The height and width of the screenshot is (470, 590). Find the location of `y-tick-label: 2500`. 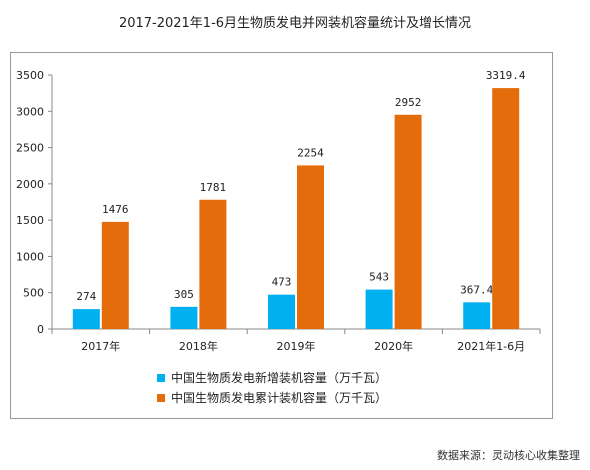

y-tick-label: 2500 is located at coordinates (30, 148).